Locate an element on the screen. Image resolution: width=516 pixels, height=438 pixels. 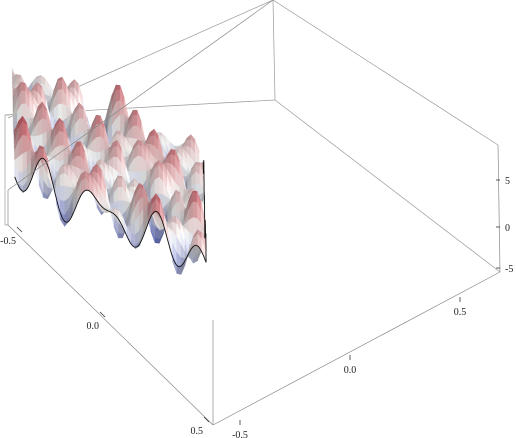
box-front-edge is located at coordinates (499, 208).